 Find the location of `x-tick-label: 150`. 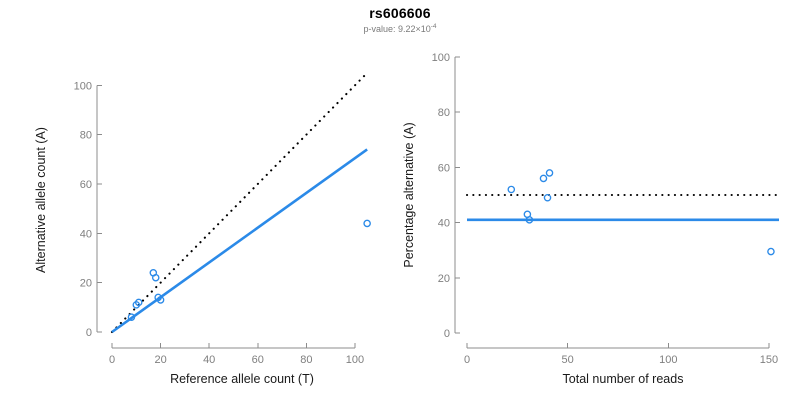

x-tick-label: 150 is located at coordinates (769, 360).